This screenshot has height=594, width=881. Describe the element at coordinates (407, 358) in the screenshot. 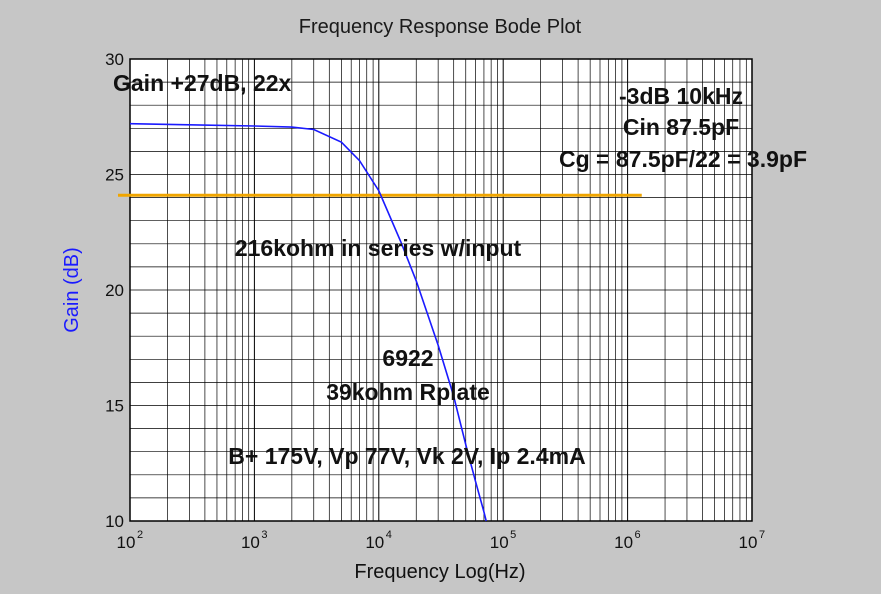

I see `annotation-tube: 6922` at that location.